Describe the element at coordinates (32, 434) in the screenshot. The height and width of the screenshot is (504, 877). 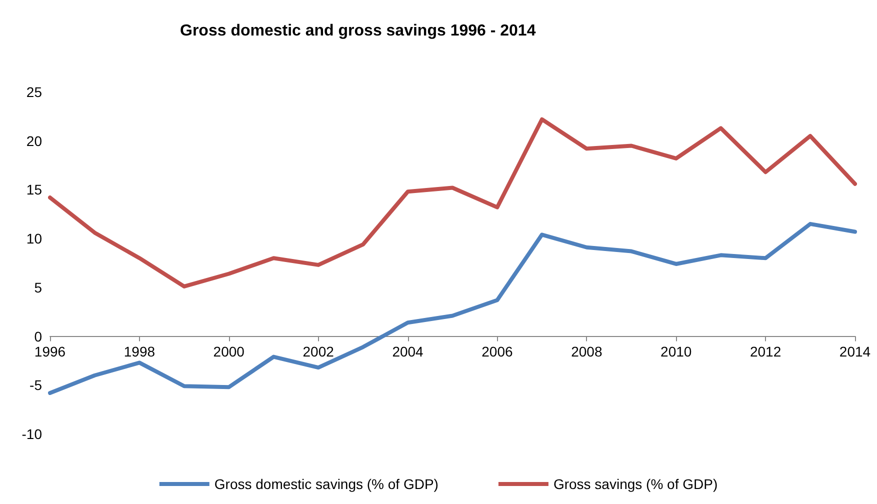
I see `y-tick-label: -10` at that location.